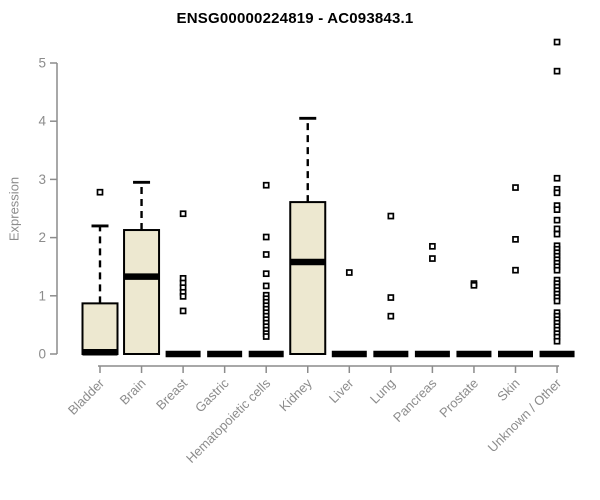 This screenshot has height=500, width=600. What do you see at coordinates (557, 198) in the screenshot?
I see `boxplot-unknown-other` at bounding box center [557, 198].